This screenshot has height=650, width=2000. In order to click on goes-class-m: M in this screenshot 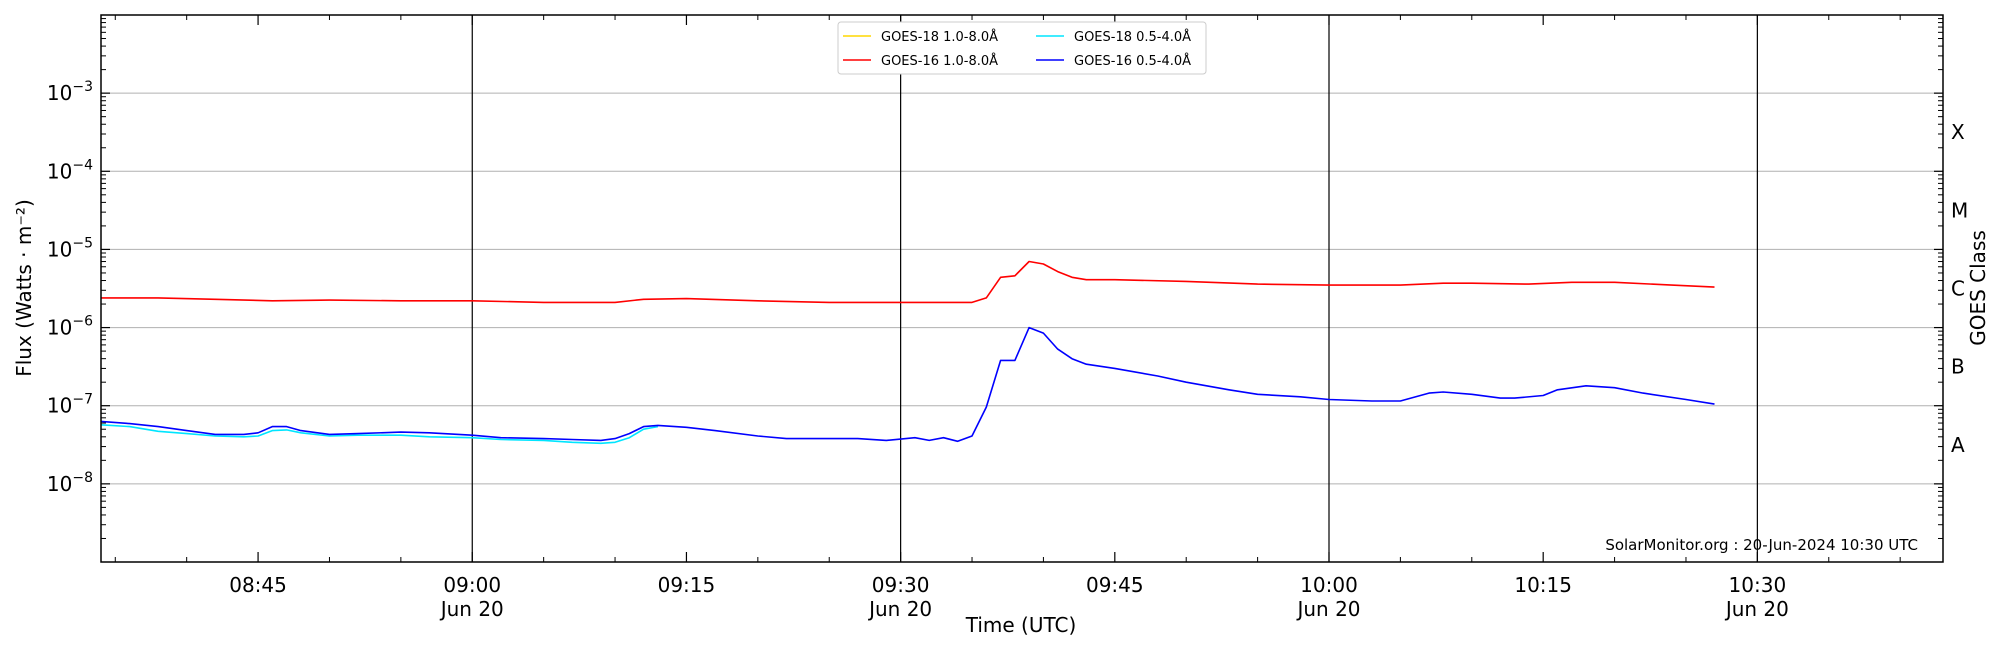, I will do `click(1959, 210)`.